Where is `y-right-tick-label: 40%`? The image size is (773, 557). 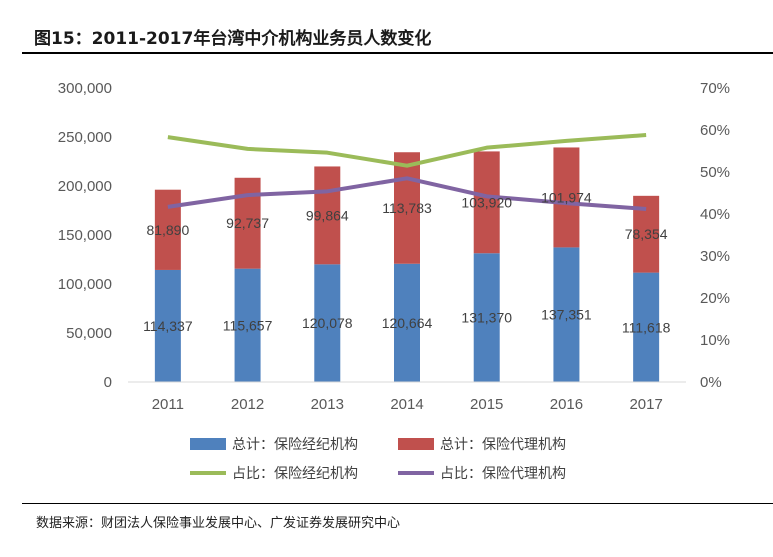
y-right-tick-label: 40% is located at coordinates (715, 214).